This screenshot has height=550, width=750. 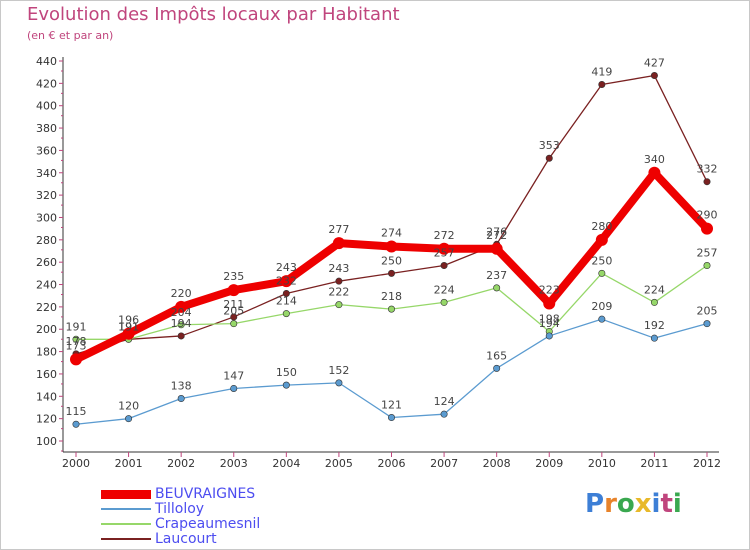 I want to click on data-label: 150, so click(x=286, y=372).